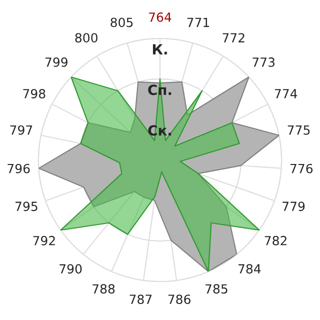  What do you see at coordinates (249, 269) in the screenshot?
I see `spoke-label: 784` at bounding box center [249, 269].